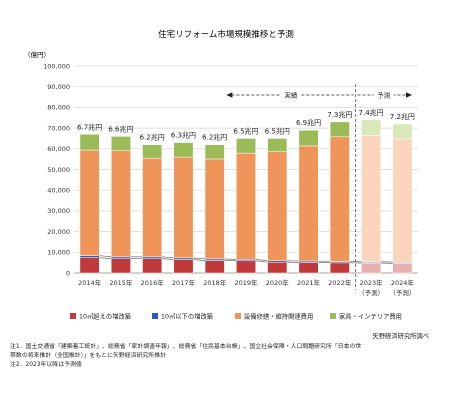 The height and width of the screenshot is (400, 449). I want to click on total-label: 7.3兆円, so click(339, 114).